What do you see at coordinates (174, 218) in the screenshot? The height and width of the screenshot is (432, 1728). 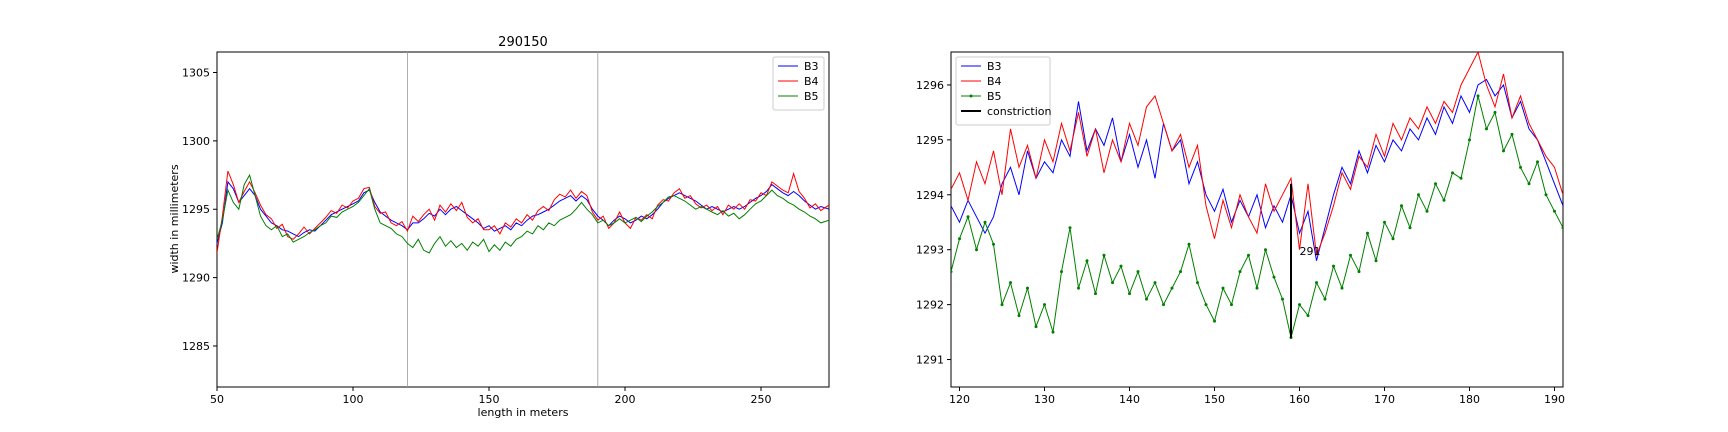 I see `left-y-axis-label: width in millimeters` at bounding box center [174, 218].